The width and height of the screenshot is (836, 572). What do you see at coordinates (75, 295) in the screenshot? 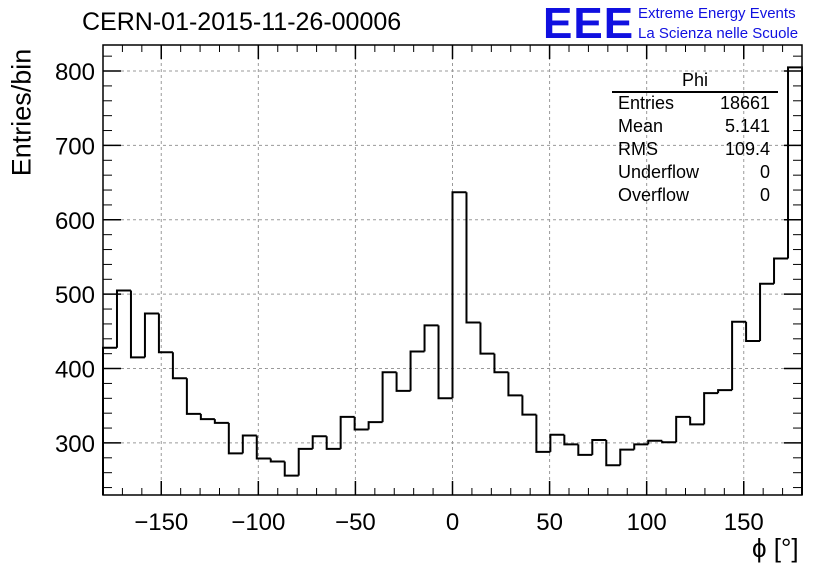
I see `y-tick-label: 500` at bounding box center [75, 295].